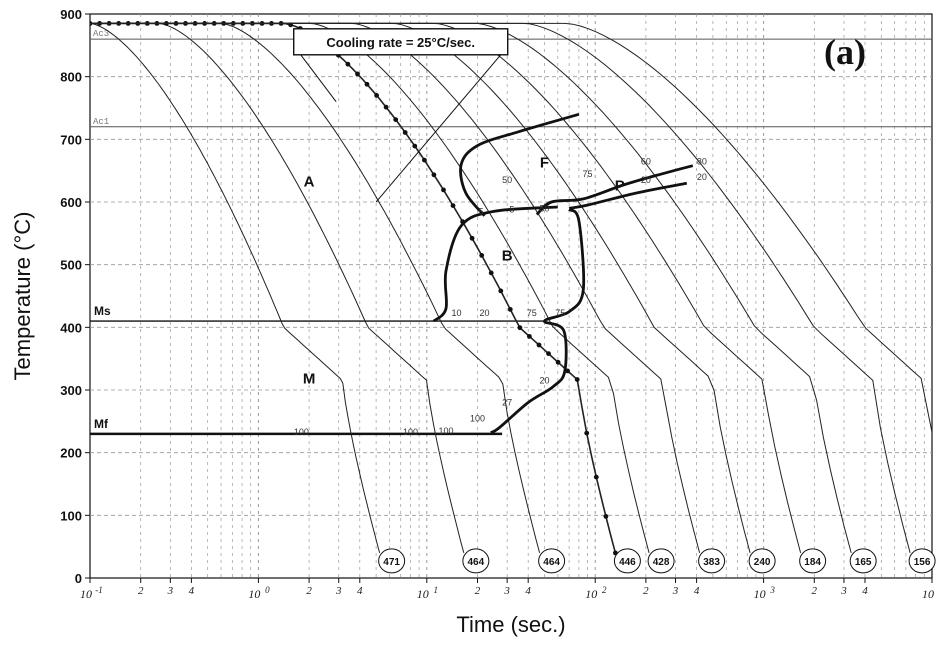  What do you see at coordinates (71, 327) in the screenshot?
I see `y-tick-label: 400` at bounding box center [71, 327].